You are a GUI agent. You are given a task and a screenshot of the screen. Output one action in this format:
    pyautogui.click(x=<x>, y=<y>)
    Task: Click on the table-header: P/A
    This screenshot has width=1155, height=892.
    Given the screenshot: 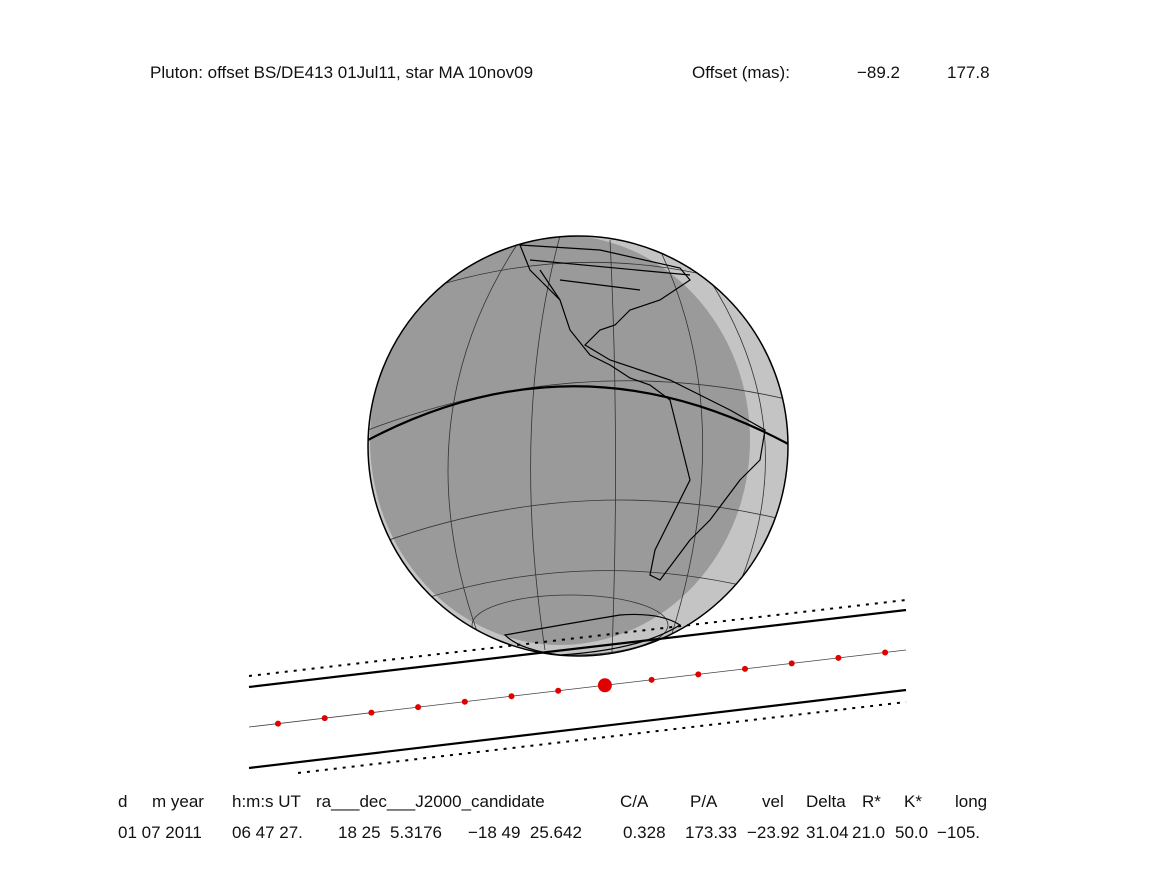 What is the action you would take?
    pyautogui.click(x=704, y=801)
    